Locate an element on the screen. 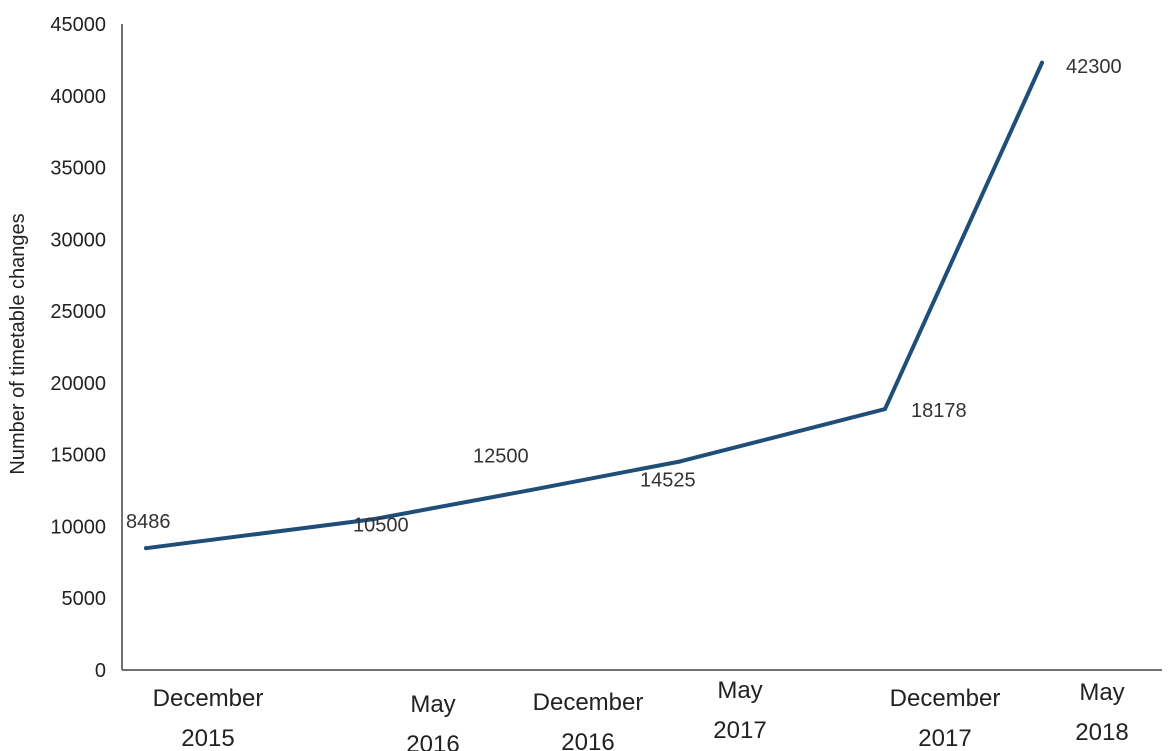 The width and height of the screenshot is (1168, 751). y-axis-title: Number of timetable changes is located at coordinates (18, 343).